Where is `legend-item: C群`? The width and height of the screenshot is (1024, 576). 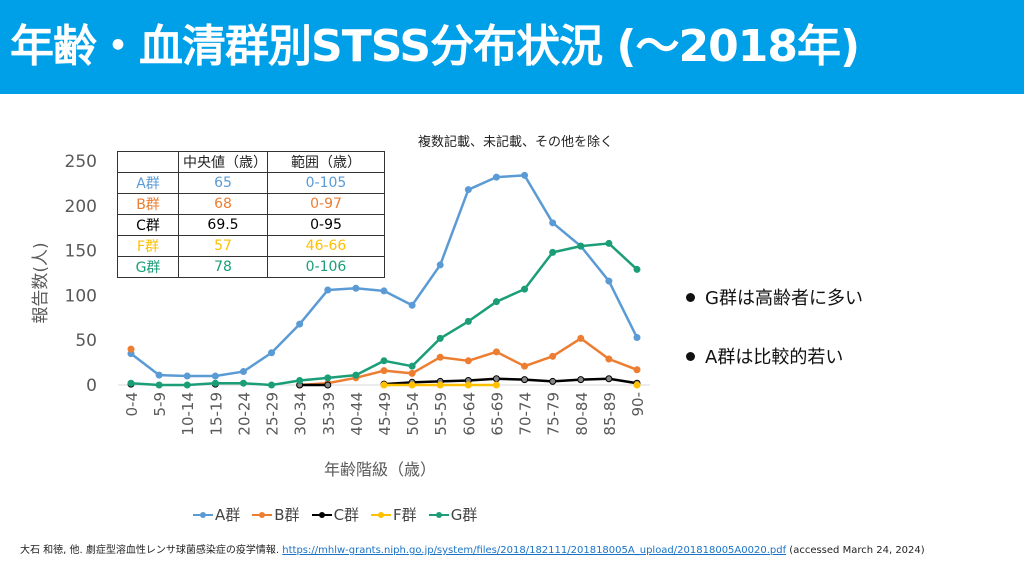 legend-item: C群 is located at coordinates (335, 514).